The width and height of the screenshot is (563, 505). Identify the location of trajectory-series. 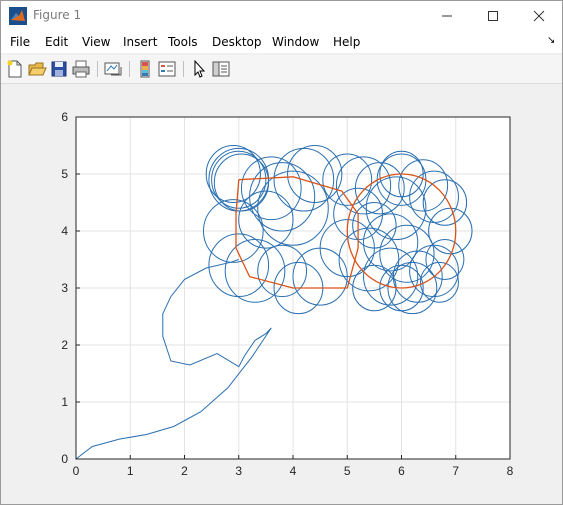
(173, 359).